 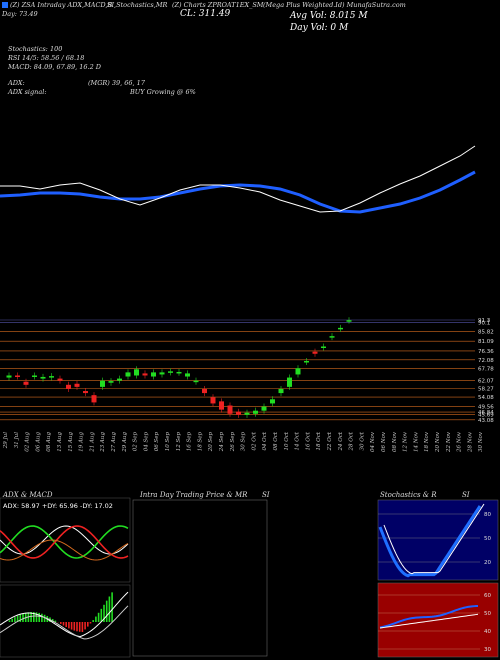 What do you see at coordinates (103, 442) in the screenshot?
I see `date-tick-label: 23 Aug` at bounding box center [103, 442].